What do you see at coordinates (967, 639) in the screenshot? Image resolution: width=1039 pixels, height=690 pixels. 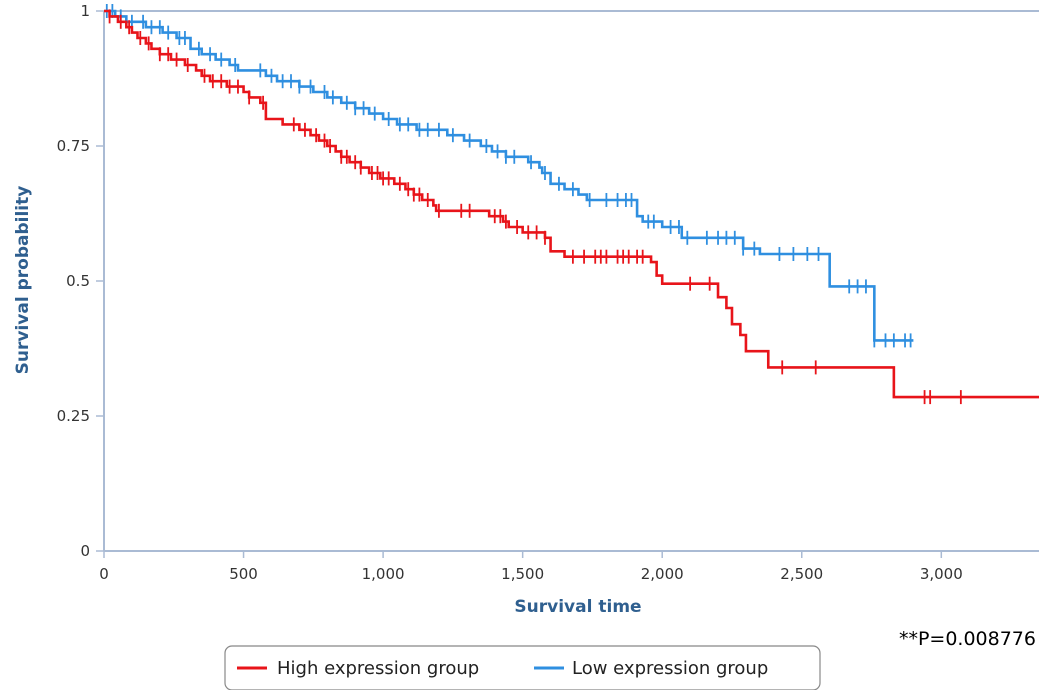 I see `p-value-annotation: **P=0.008776` at bounding box center [967, 639].